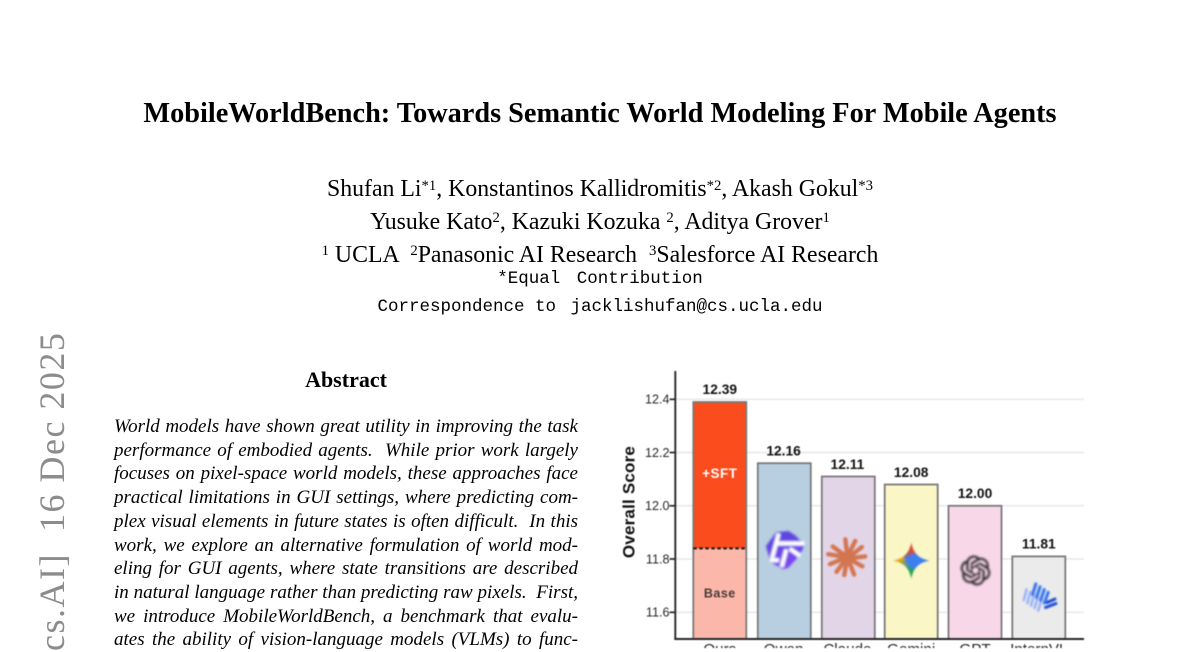 The width and height of the screenshot is (1200, 652). What do you see at coordinates (1039, 544) in the screenshot?
I see `svg-text: 11.81` at bounding box center [1039, 544].